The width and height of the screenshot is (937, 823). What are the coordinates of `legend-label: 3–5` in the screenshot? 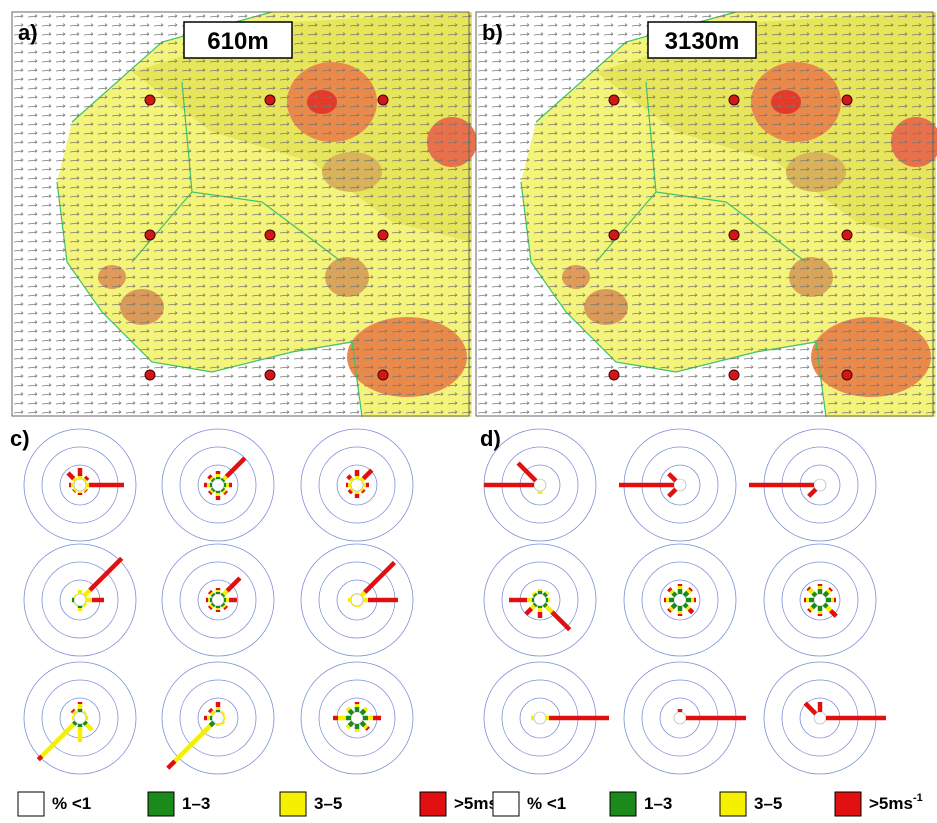 It's located at (768, 803).